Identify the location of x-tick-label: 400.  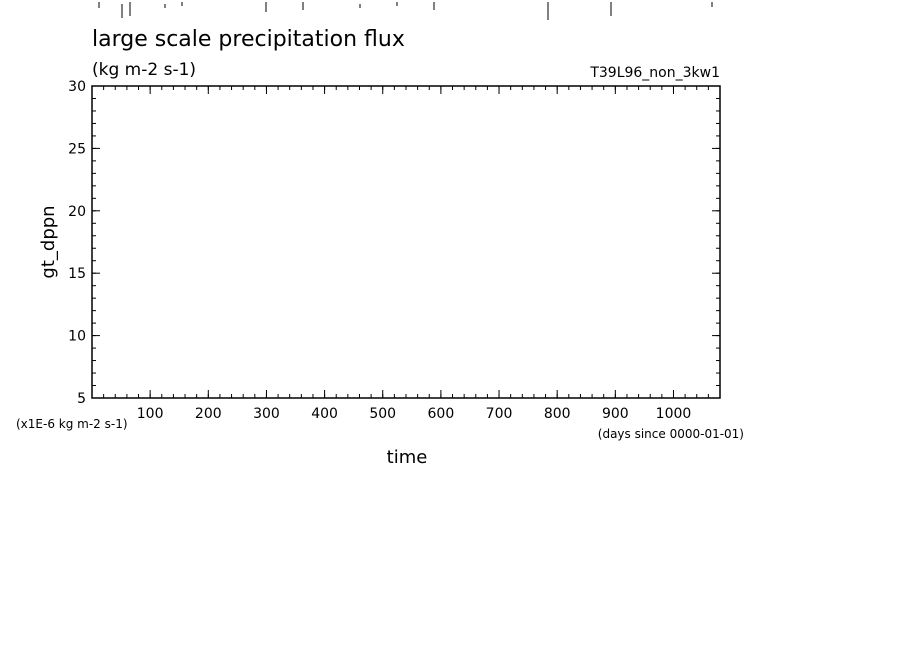
(324, 414).